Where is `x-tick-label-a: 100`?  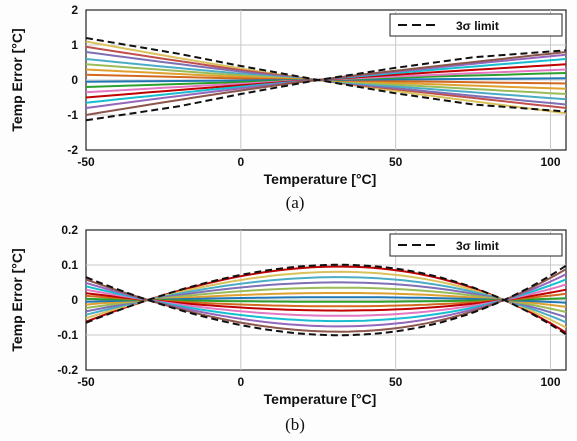 x-tick-label-a: 100 is located at coordinates (551, 162).